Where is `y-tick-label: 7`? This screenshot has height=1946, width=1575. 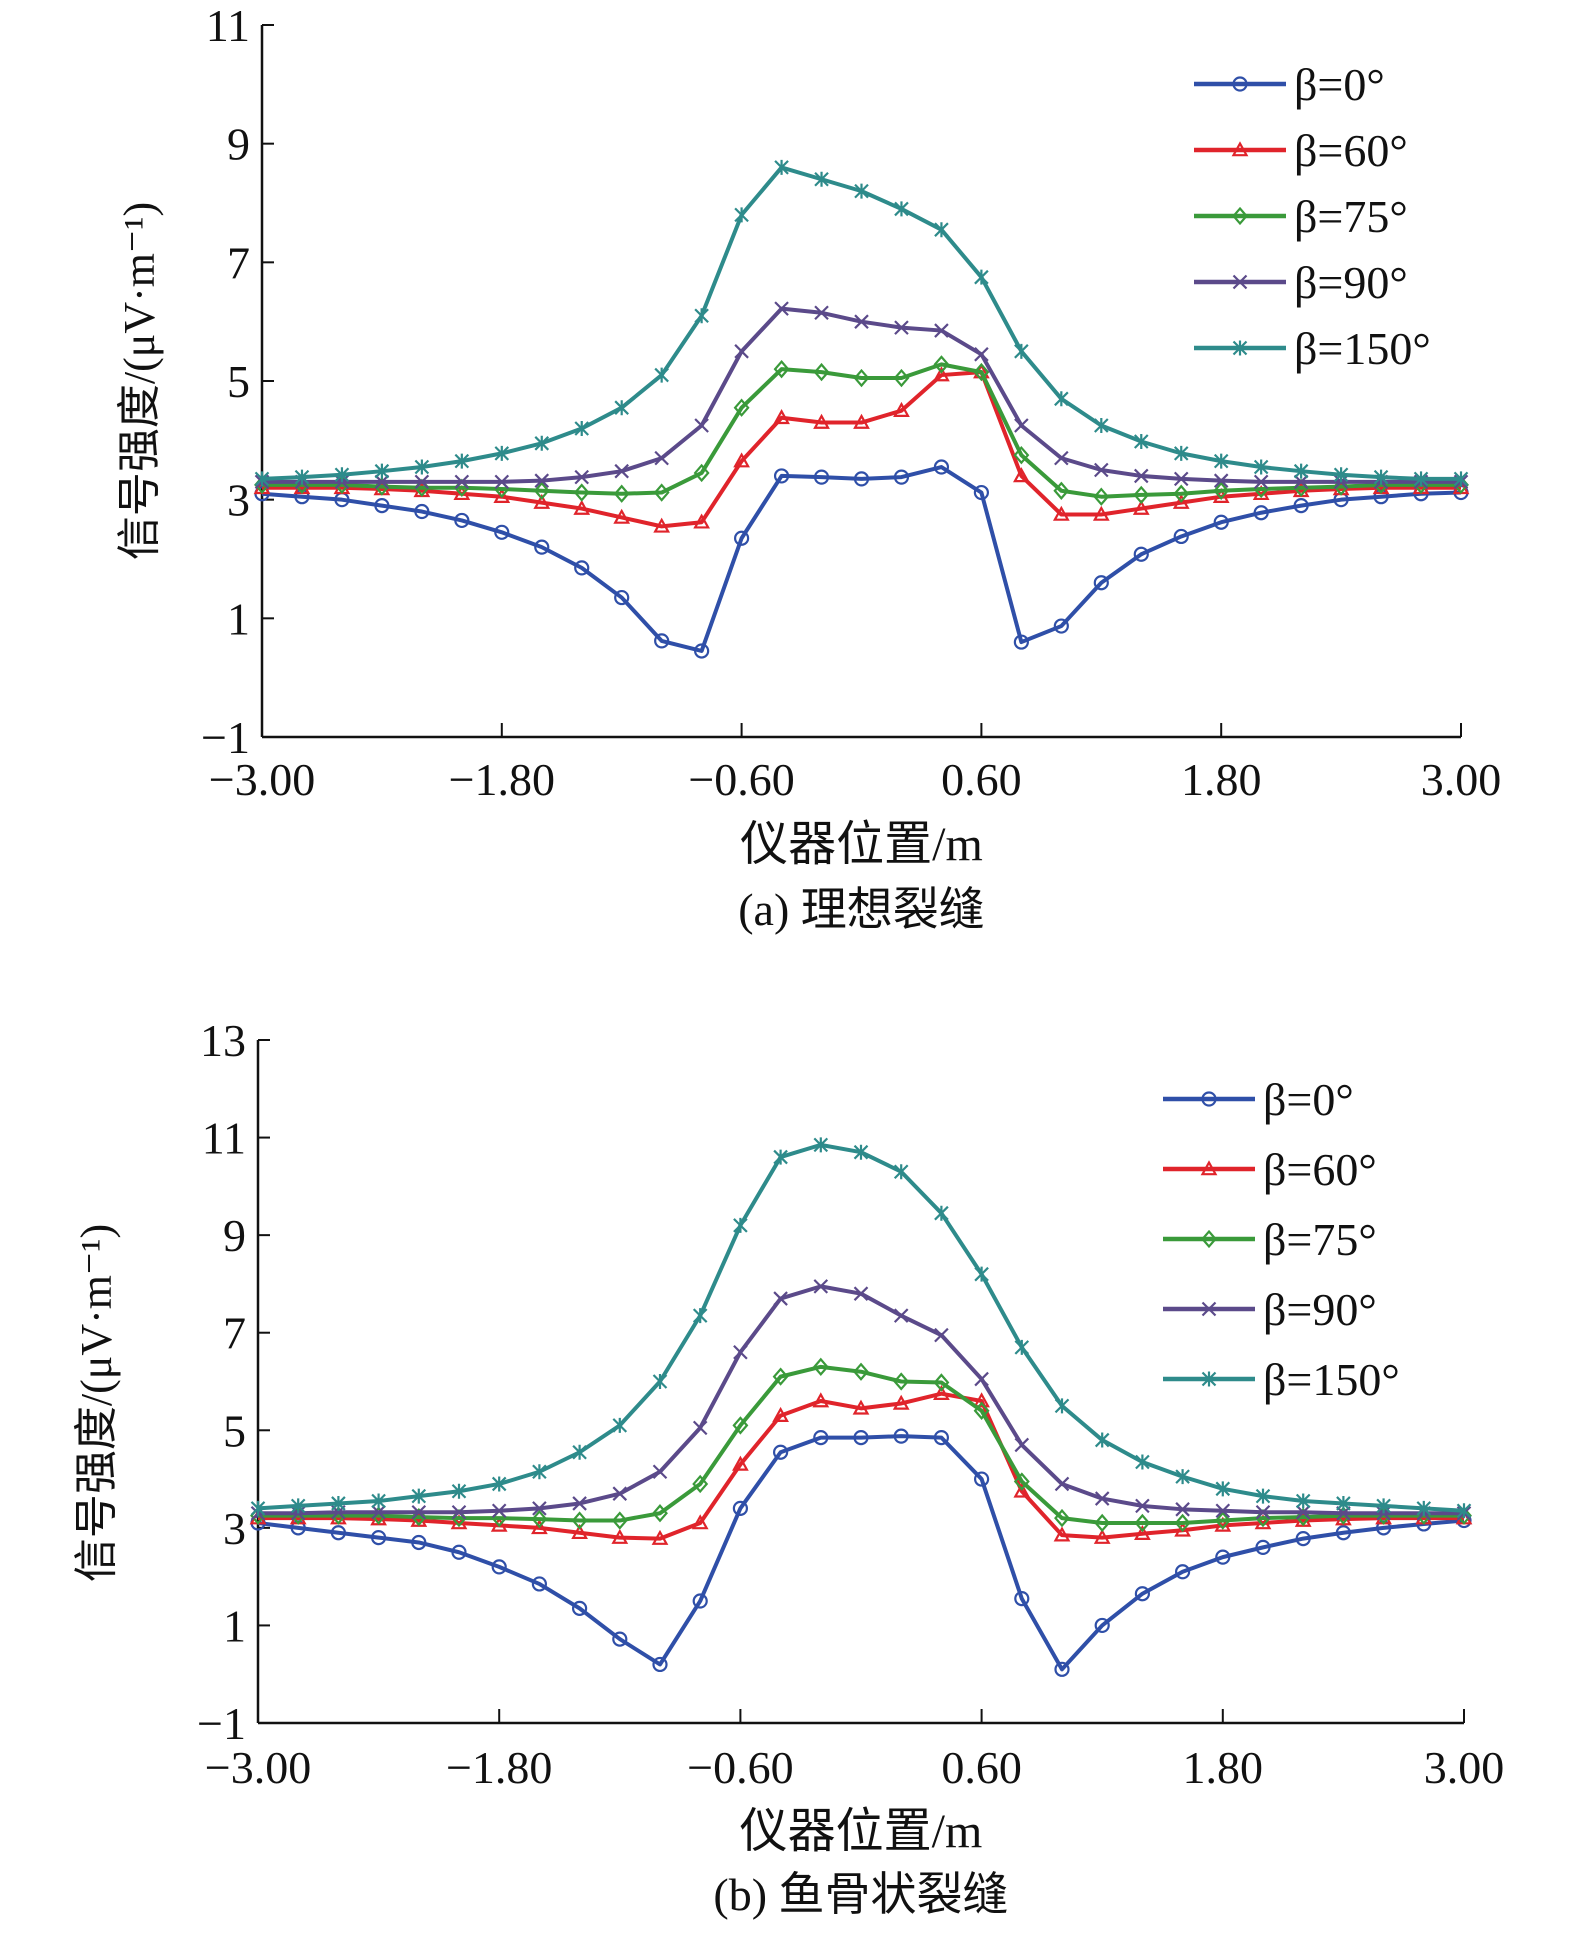
y-tick-label: 7 is located at coordinates (234, 1333).